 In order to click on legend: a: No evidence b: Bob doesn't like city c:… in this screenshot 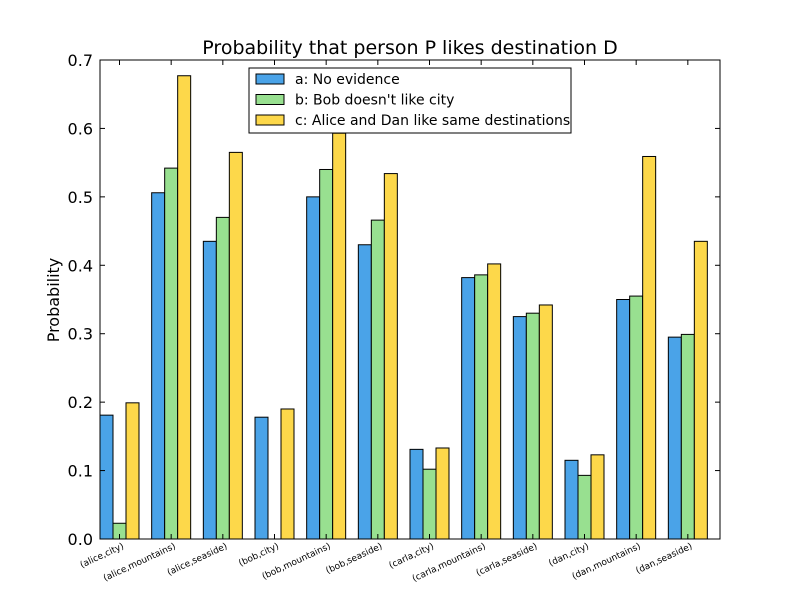, I will do `click(410, 100)`.